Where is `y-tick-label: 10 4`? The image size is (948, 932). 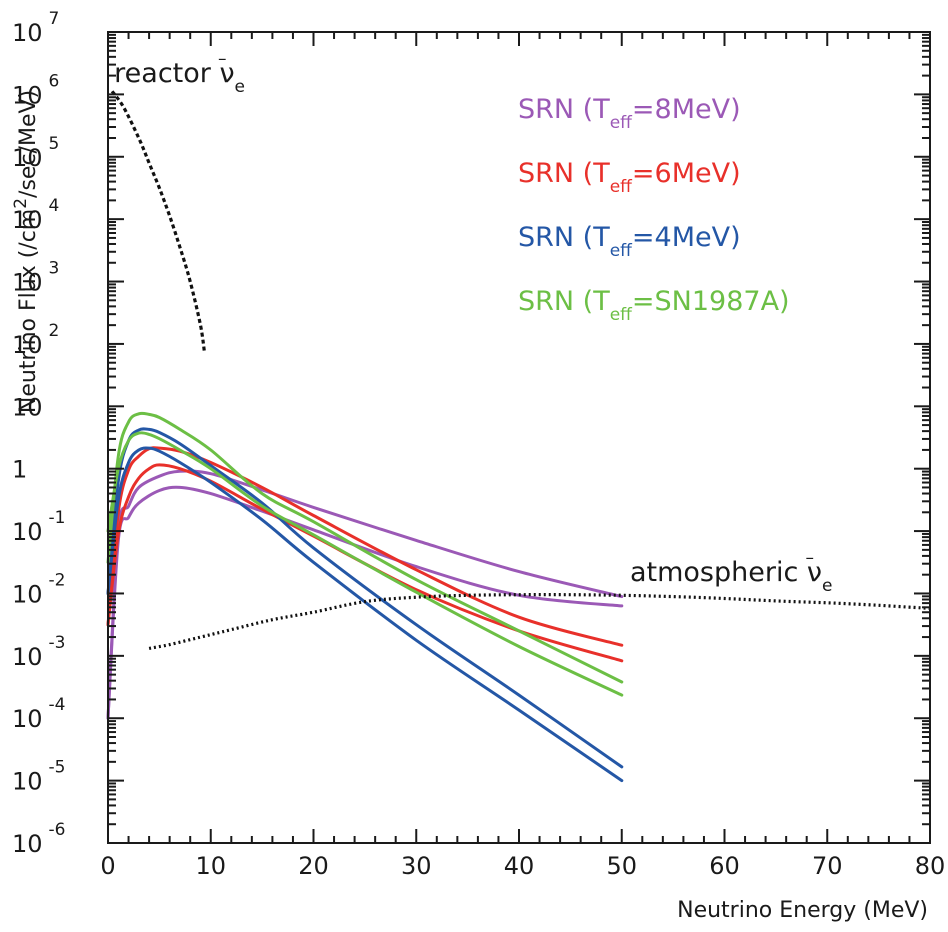
y-tick-label: 10 4 is located at coordinates (35, 215).